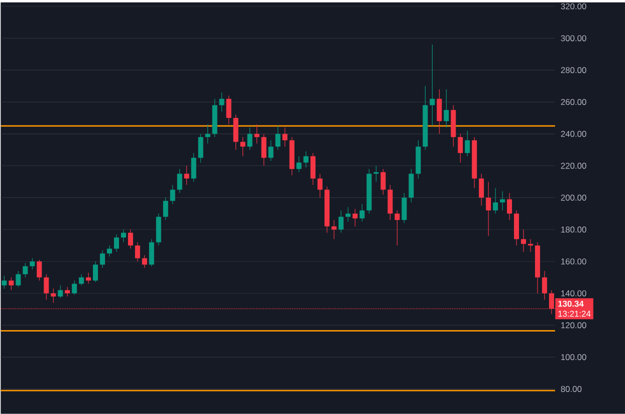 Image resolution: width=625 pixels, height=414 pixels. Describe the element at coordinates (571, 303) in the screenshot. I see `ref-line-label: 130.34` at that location.